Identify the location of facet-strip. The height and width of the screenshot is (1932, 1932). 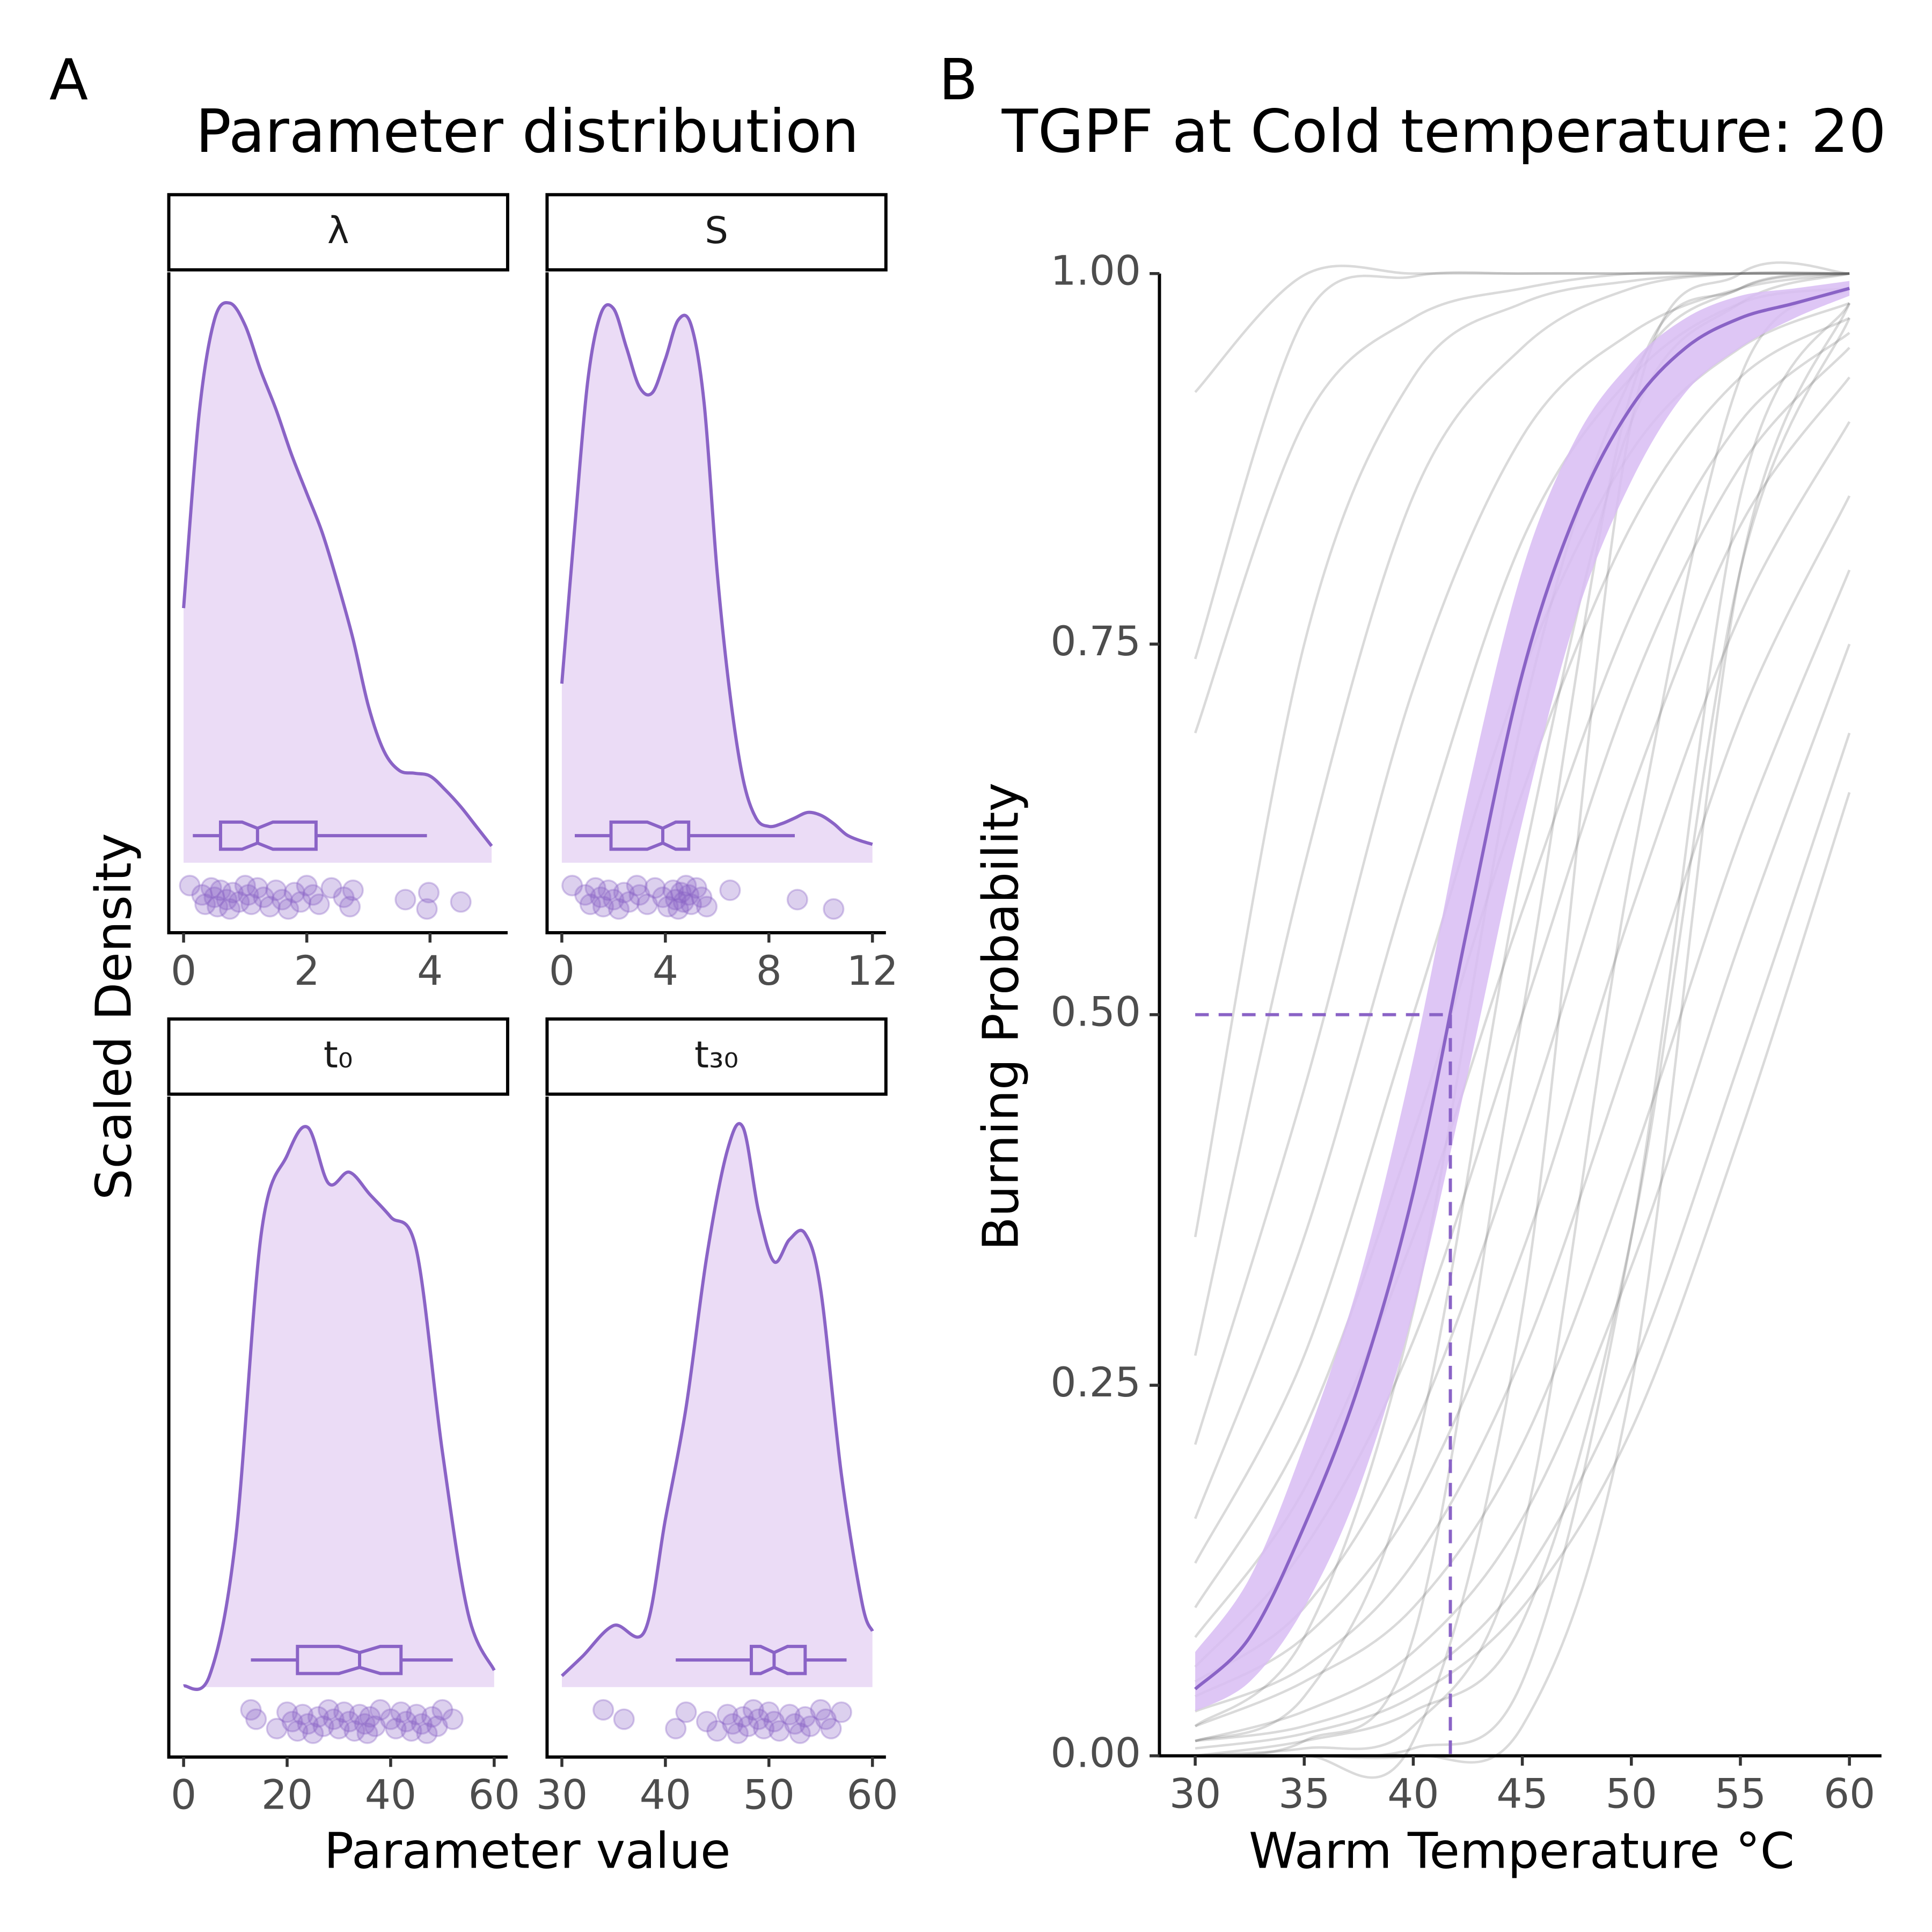
(716, 1056).